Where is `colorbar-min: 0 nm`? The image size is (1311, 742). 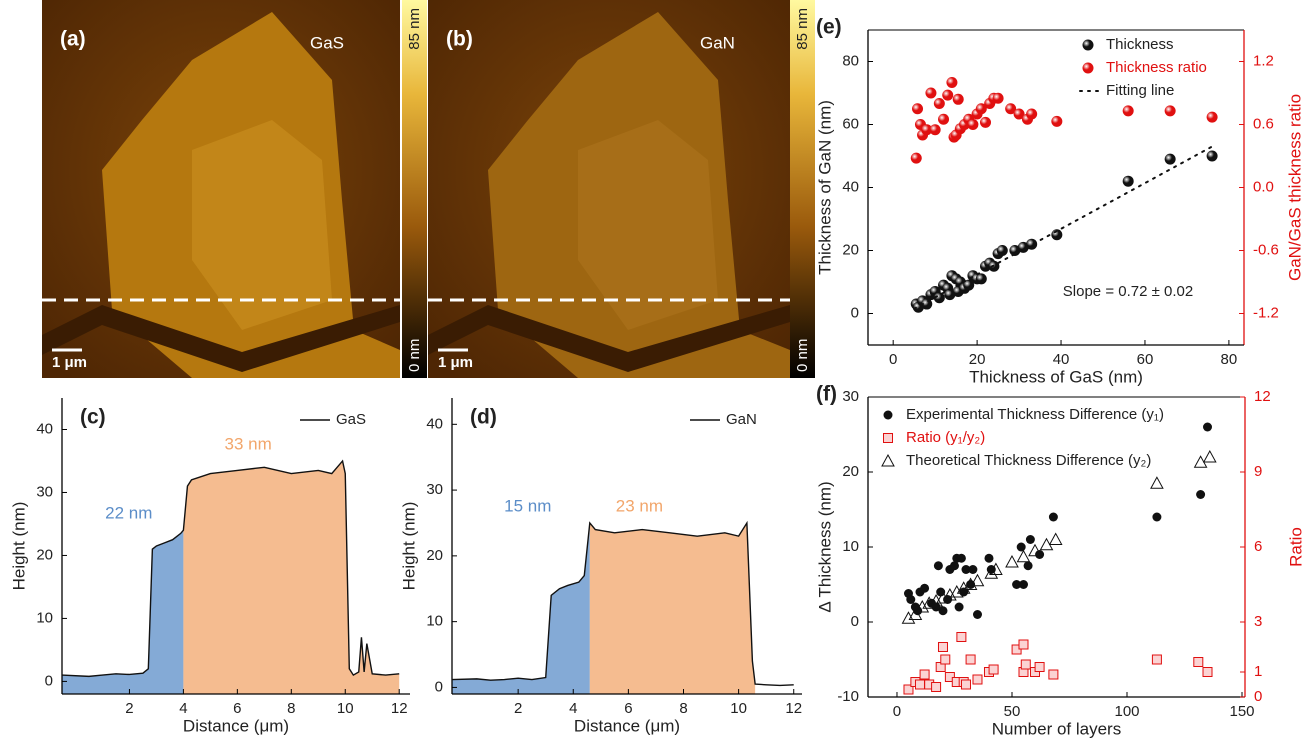
colorbar-min: 0 nm is located at coordinates (414, 355).